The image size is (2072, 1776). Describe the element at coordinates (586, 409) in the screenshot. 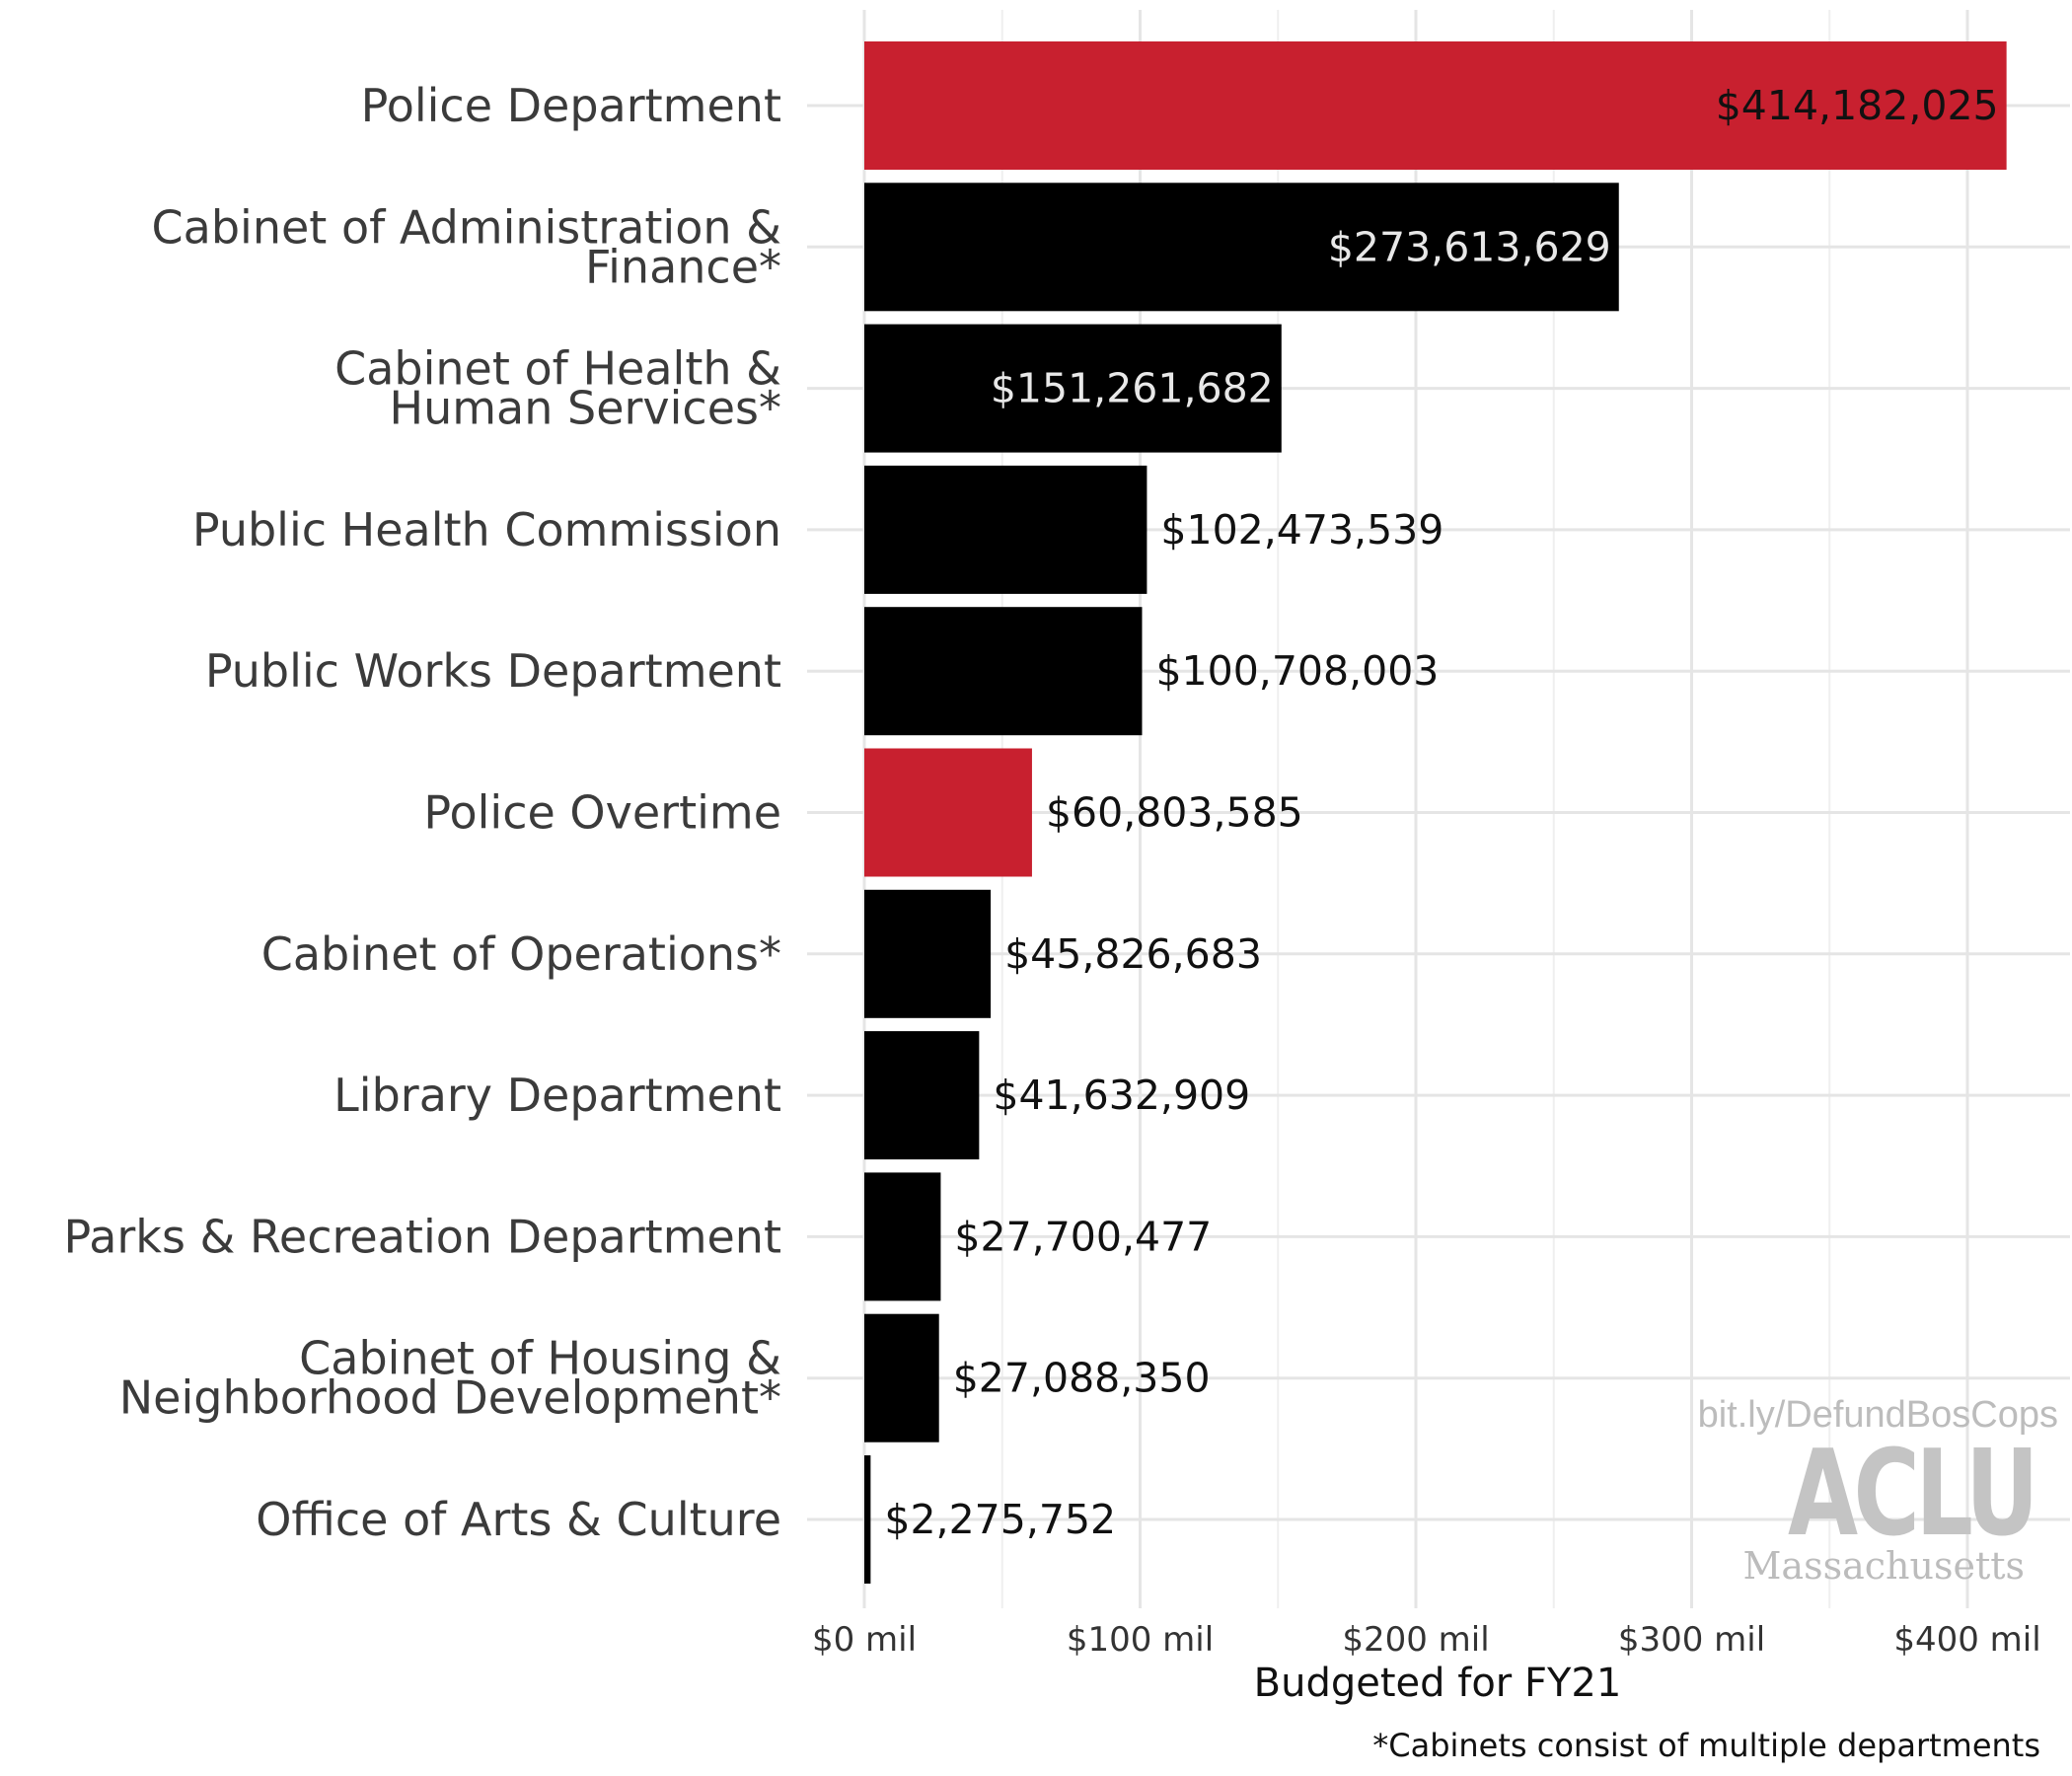

I see `category-label-line: Human Services*` at that location.